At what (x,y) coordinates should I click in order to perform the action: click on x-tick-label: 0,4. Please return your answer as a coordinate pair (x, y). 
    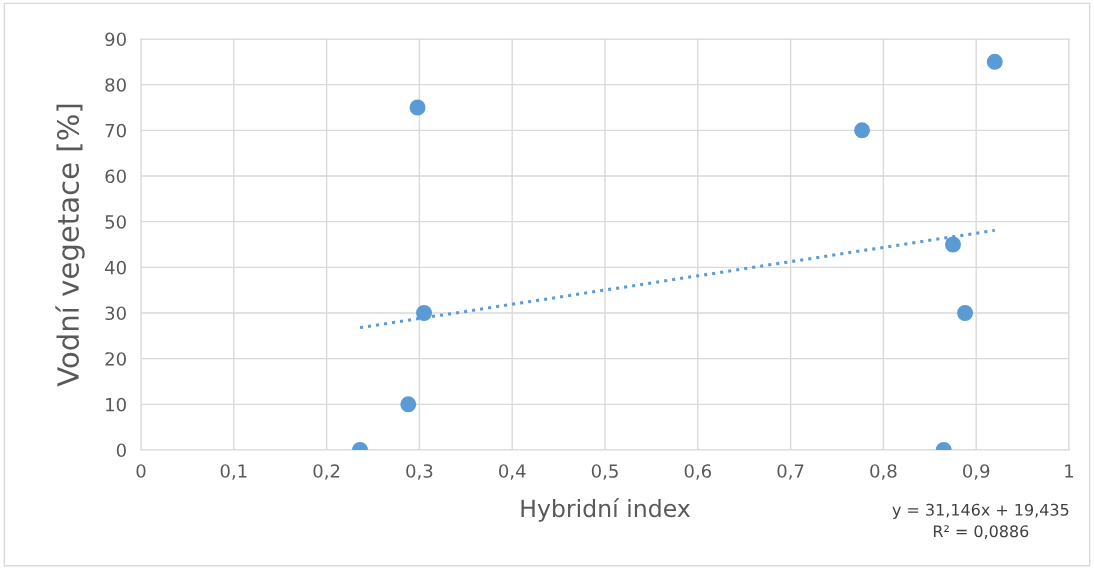
    Looking at the image, I should click on (512, 472).